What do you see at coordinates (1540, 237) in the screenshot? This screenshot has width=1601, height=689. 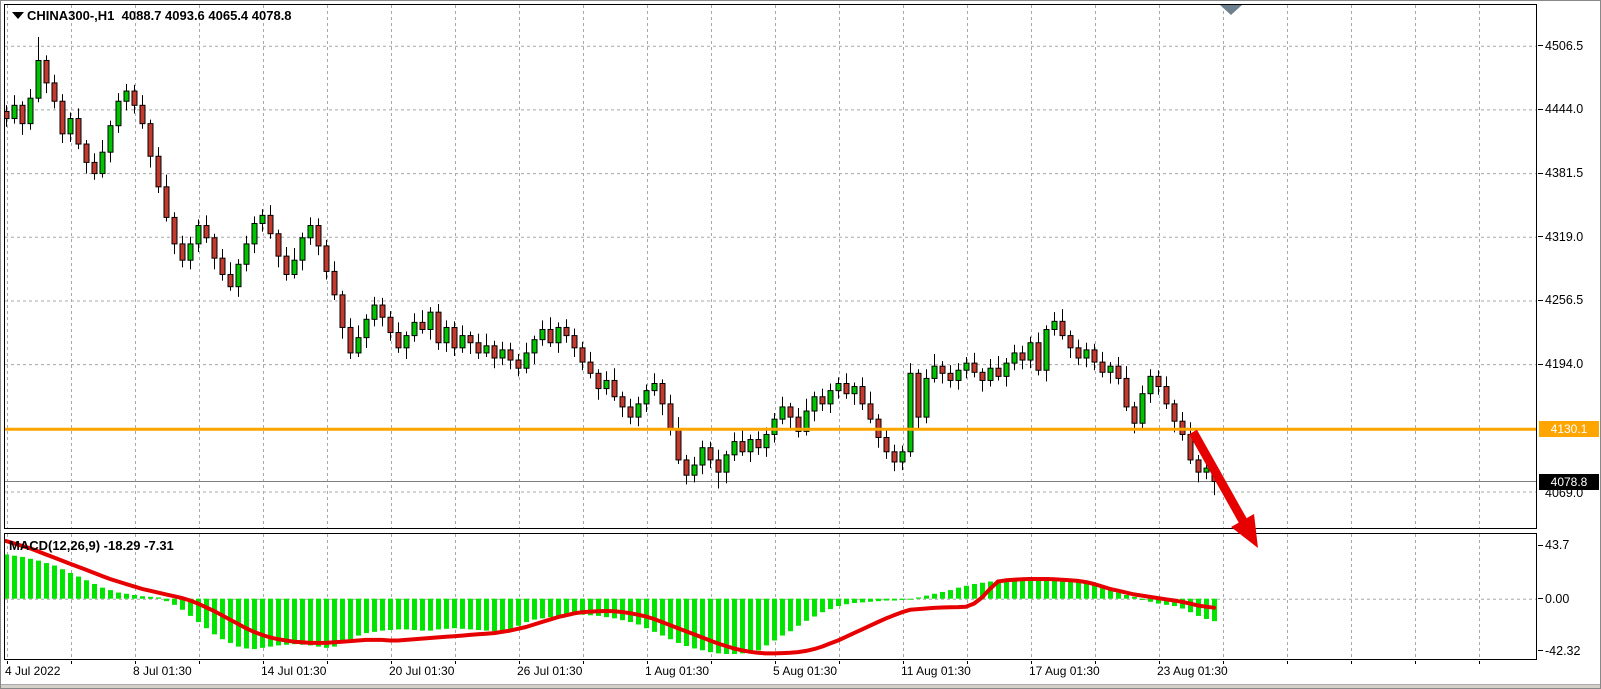 I see `price-axis-tick` at bounding box center [1540, 237].